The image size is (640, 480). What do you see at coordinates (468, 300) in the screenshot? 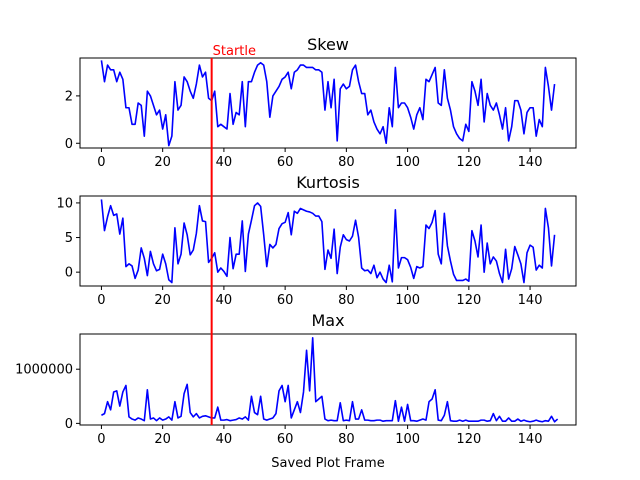
I see `panel-2-xtick-label: 120` at bounding box center [468, 300].